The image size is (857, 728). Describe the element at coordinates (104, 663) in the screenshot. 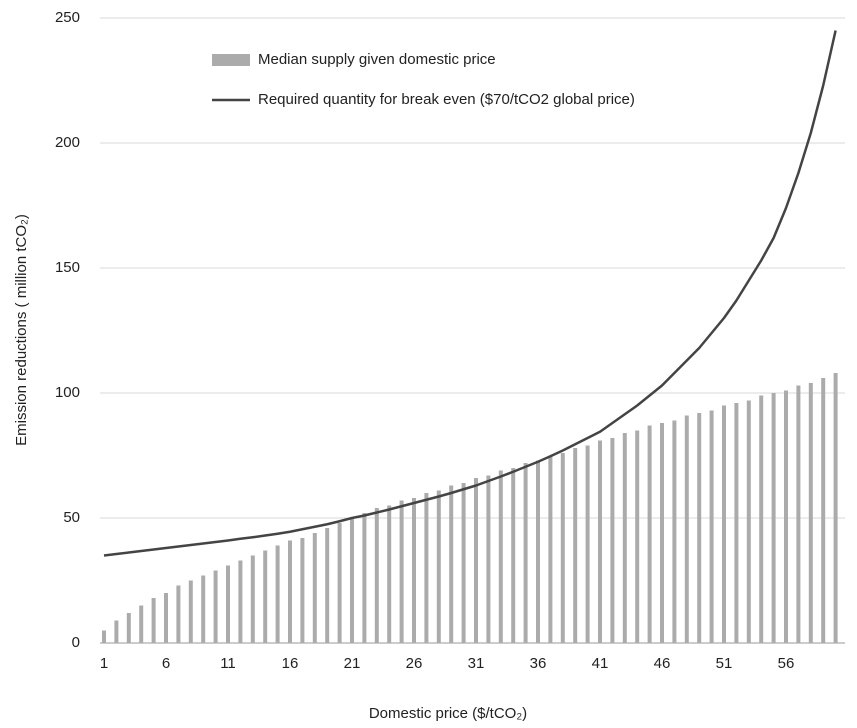

I see `x-tick-label: 1` at that location.